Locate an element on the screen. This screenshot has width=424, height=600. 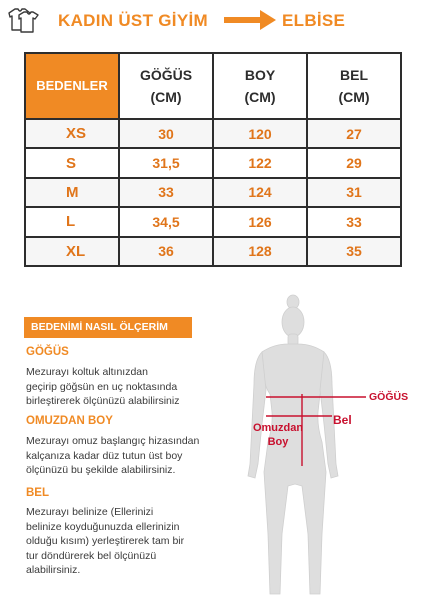
how-to-measure-banner: BEDENİMİ NASIL ÖLÇERİM is located at coordinates (108, 327).